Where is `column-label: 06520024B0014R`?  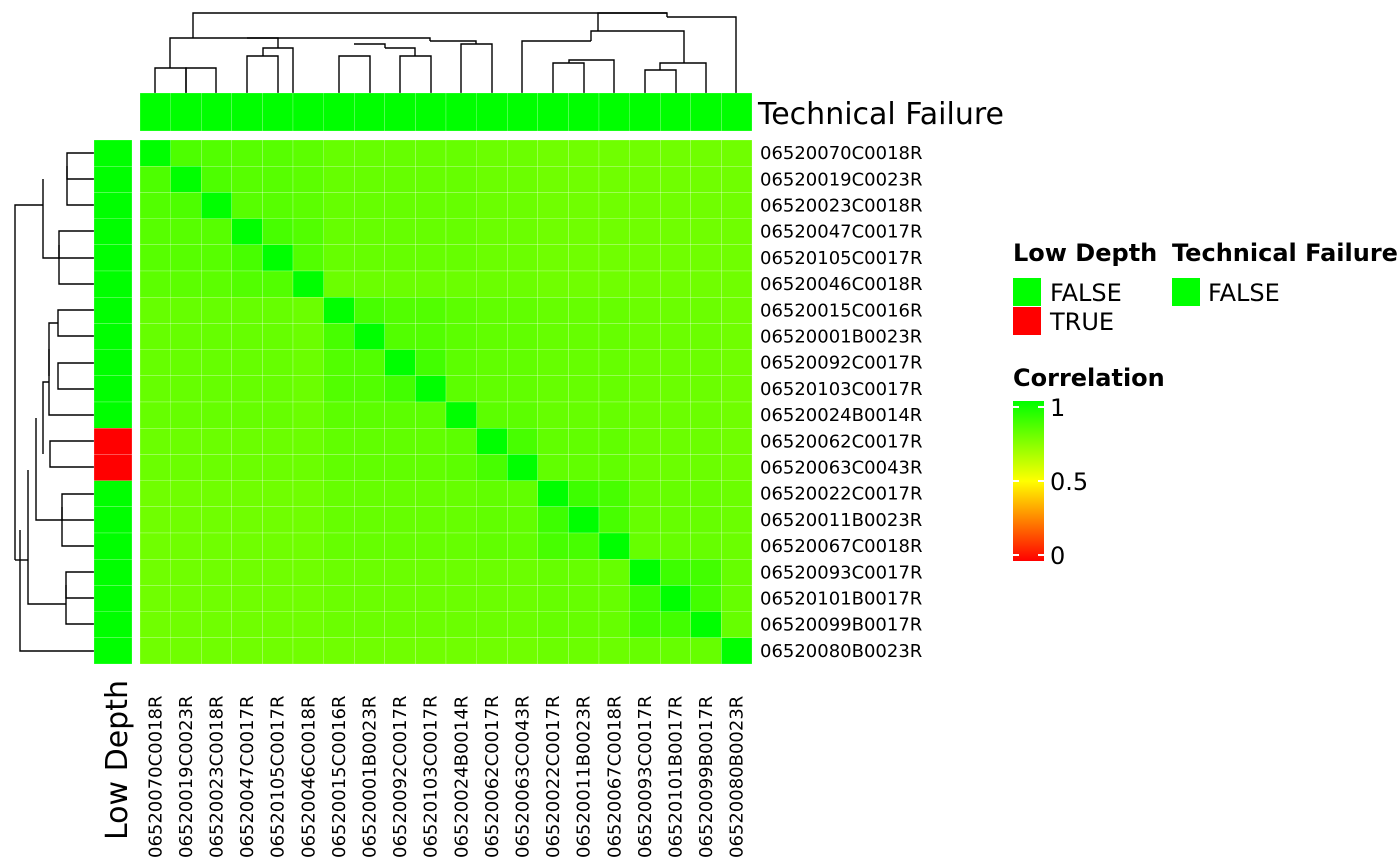 column-label: 06520024B0014R is located at coordinates (461, 777).